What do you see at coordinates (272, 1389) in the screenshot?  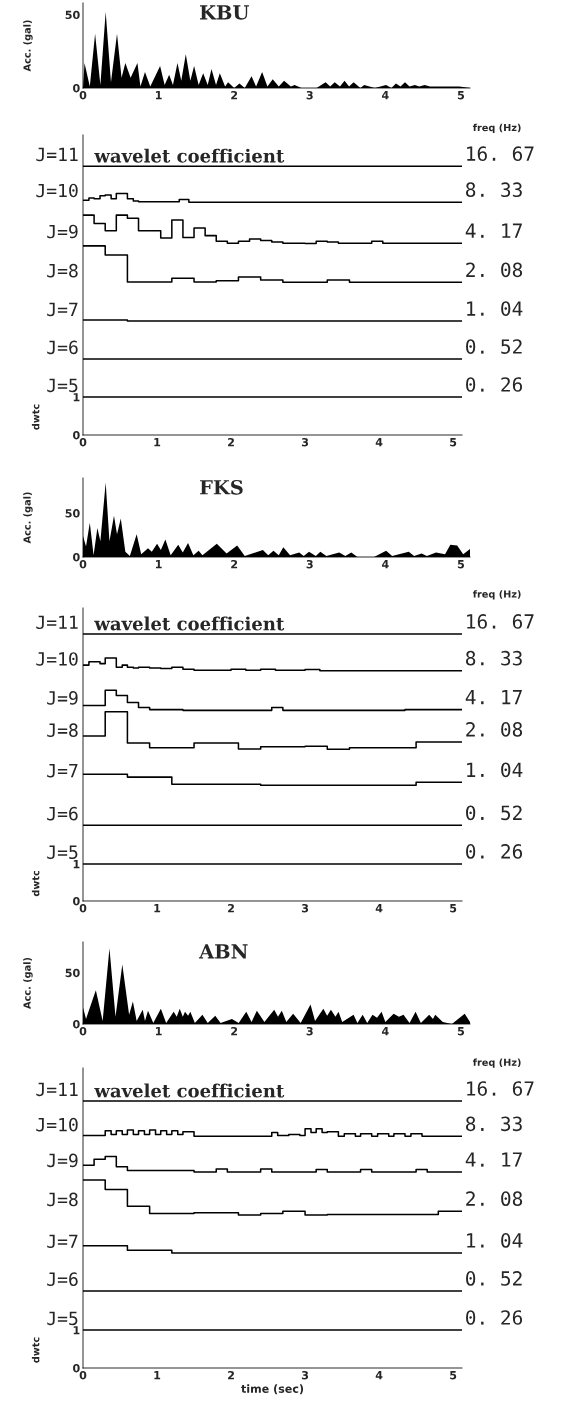 I see `x-axis-title: time (sec)` at bounding box center [272, 1389].